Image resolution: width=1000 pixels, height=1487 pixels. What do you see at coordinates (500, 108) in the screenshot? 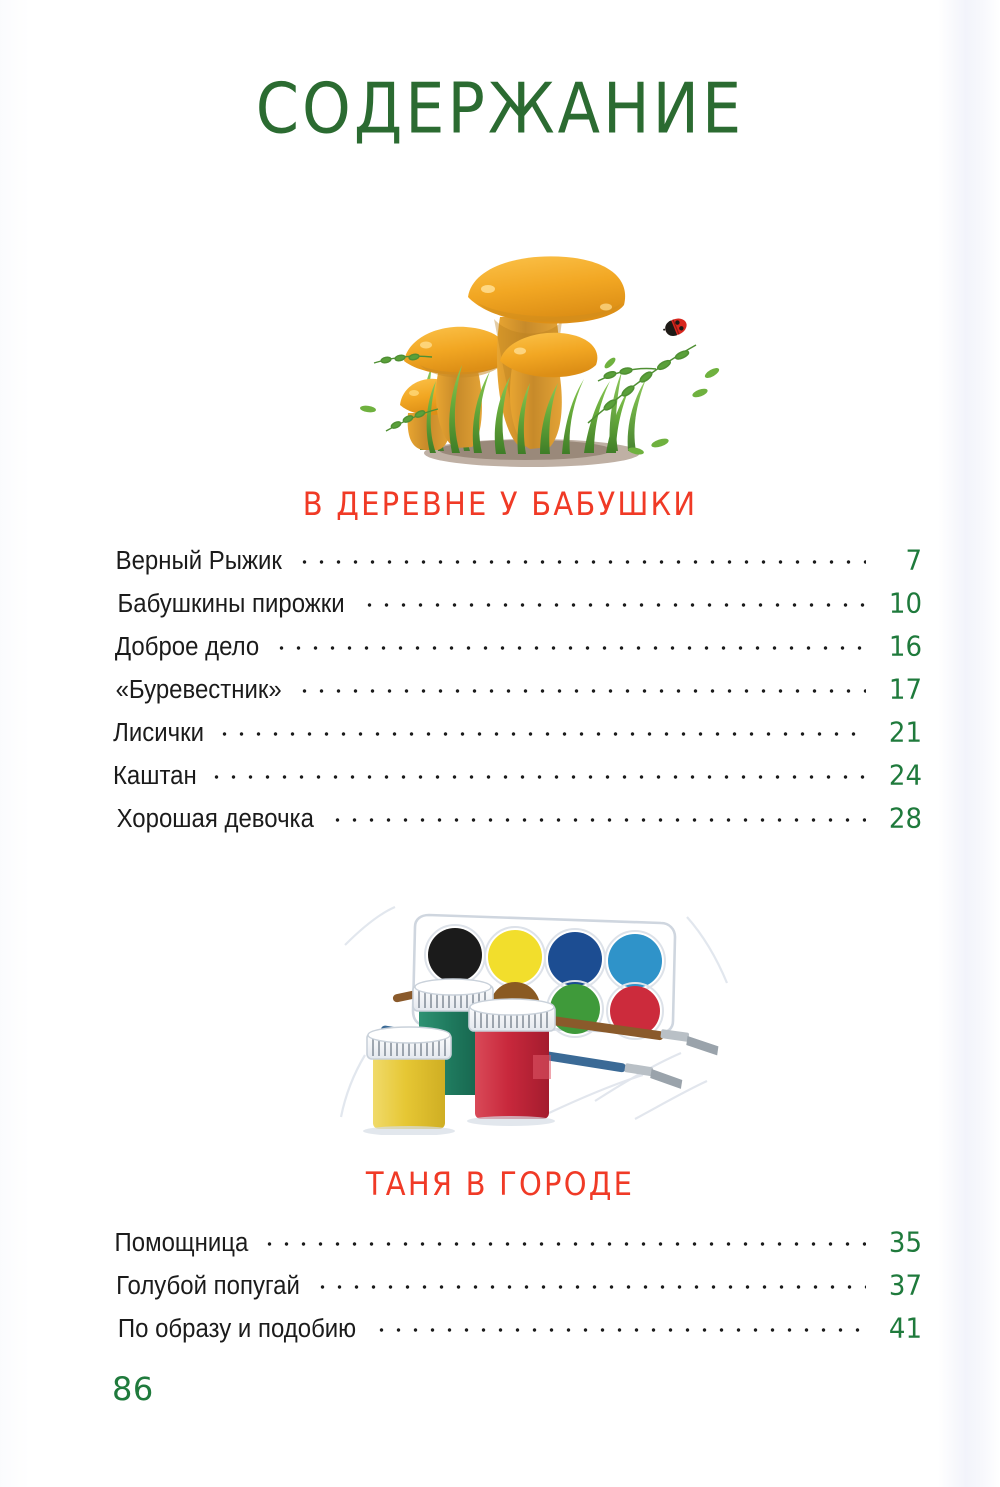
I see `page-title: СОДЕРЖАНИЕ` at bounding box center [500, 108].